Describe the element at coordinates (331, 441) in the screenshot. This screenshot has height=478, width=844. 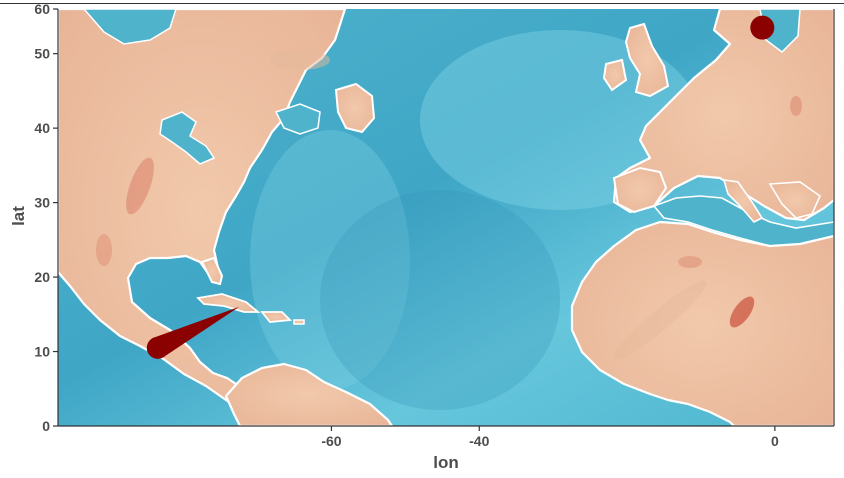
I see `x-tick-label: -60` at that location.